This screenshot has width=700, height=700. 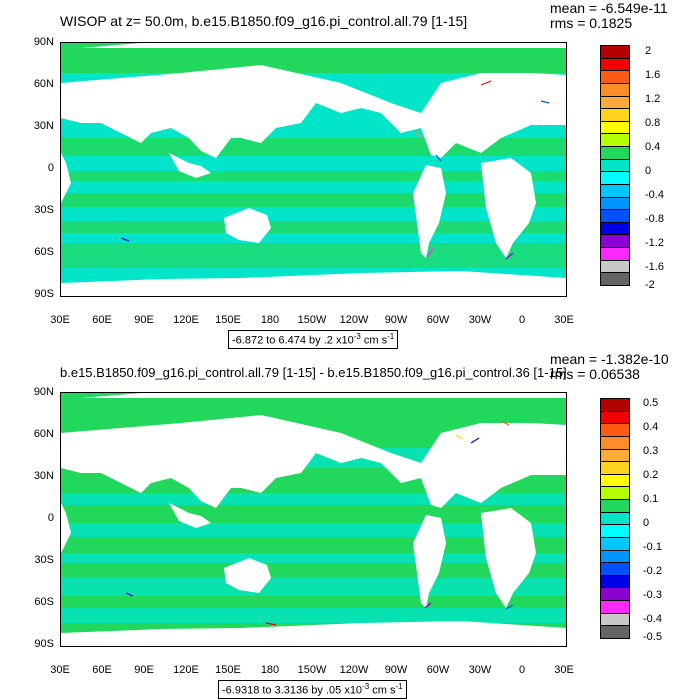 I want to click on range-exponent: -3, so click(x=357, y=336).